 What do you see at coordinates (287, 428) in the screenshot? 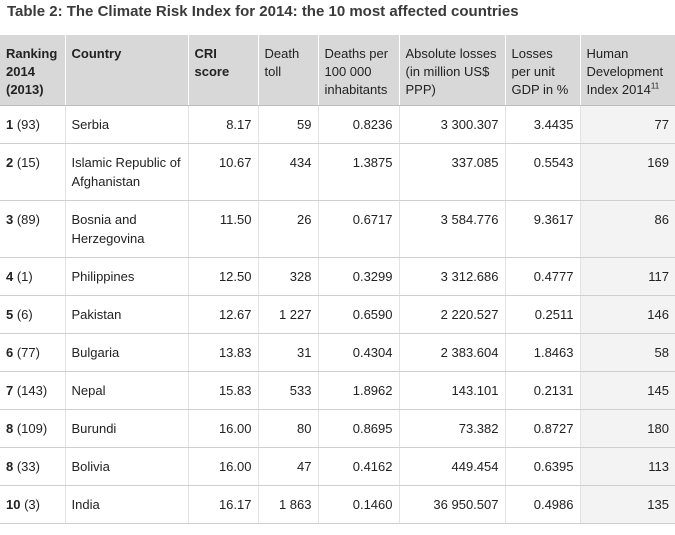
I see `cell-death-toll: 80` at bounding box center [287, 428].